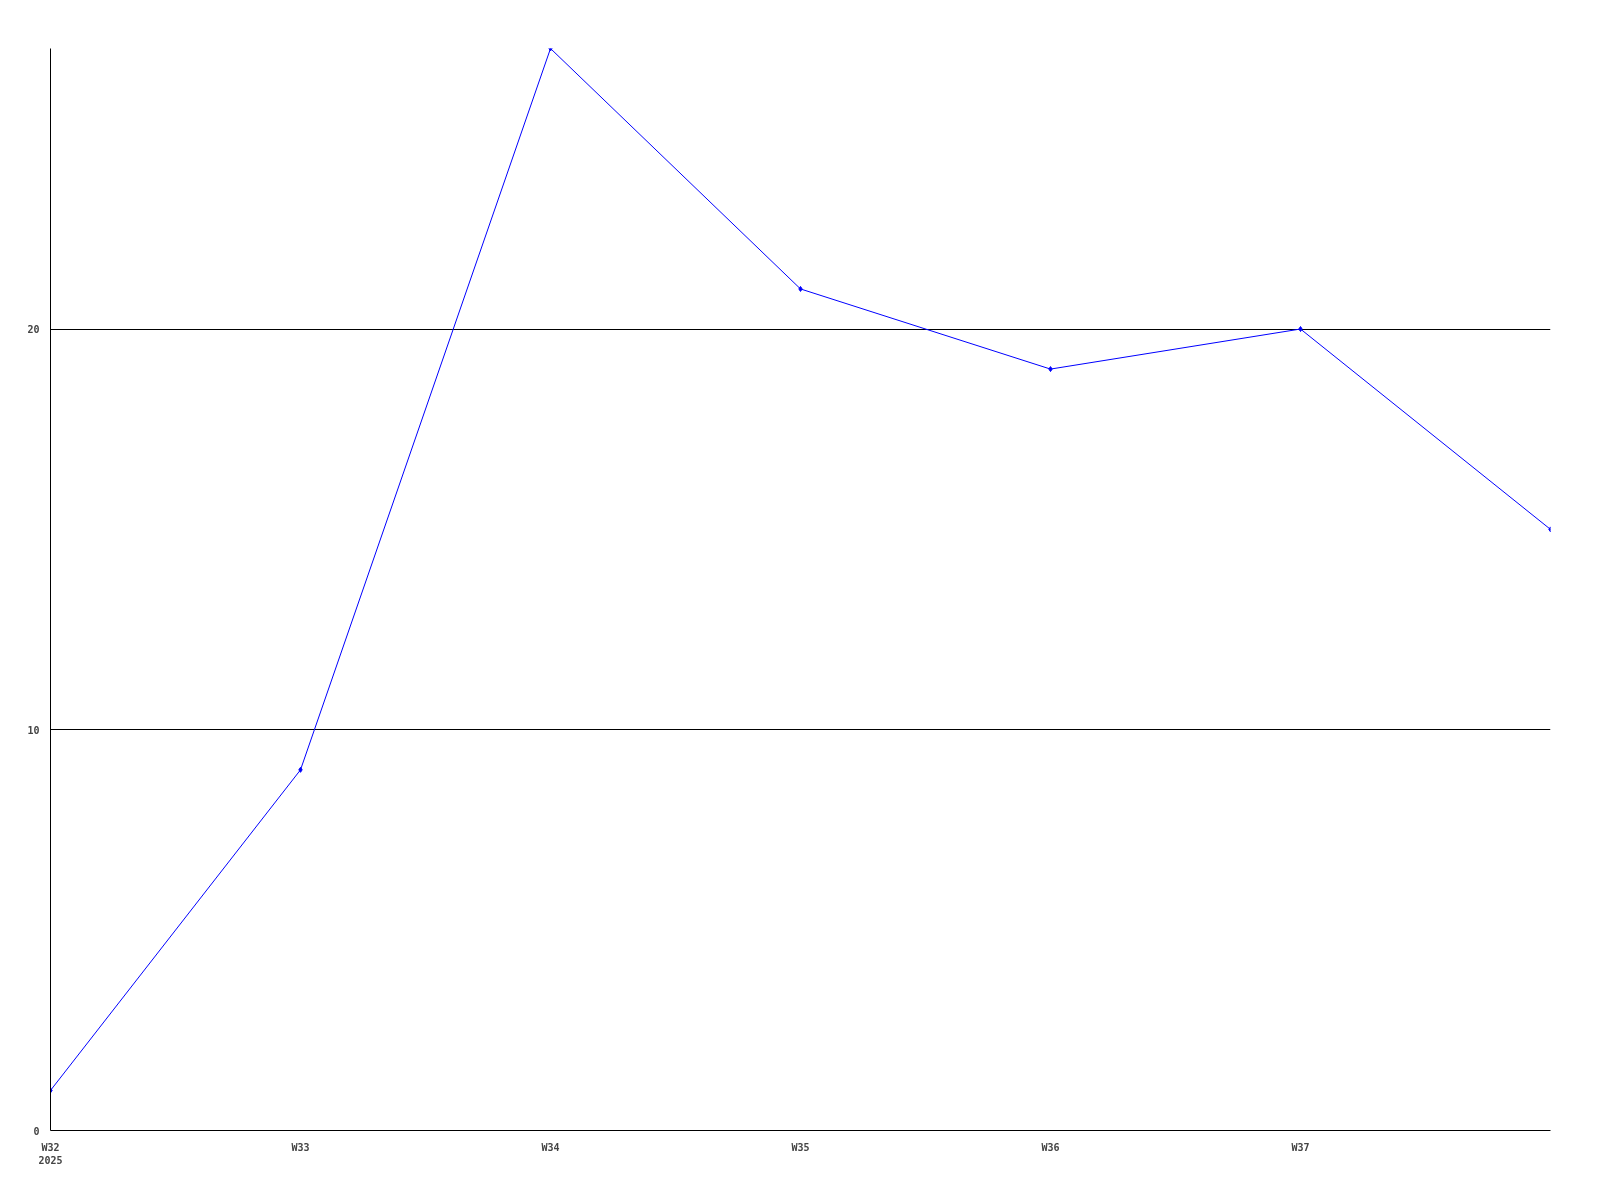  I want to click on y-tick-label: 0, so click(36, 1131).